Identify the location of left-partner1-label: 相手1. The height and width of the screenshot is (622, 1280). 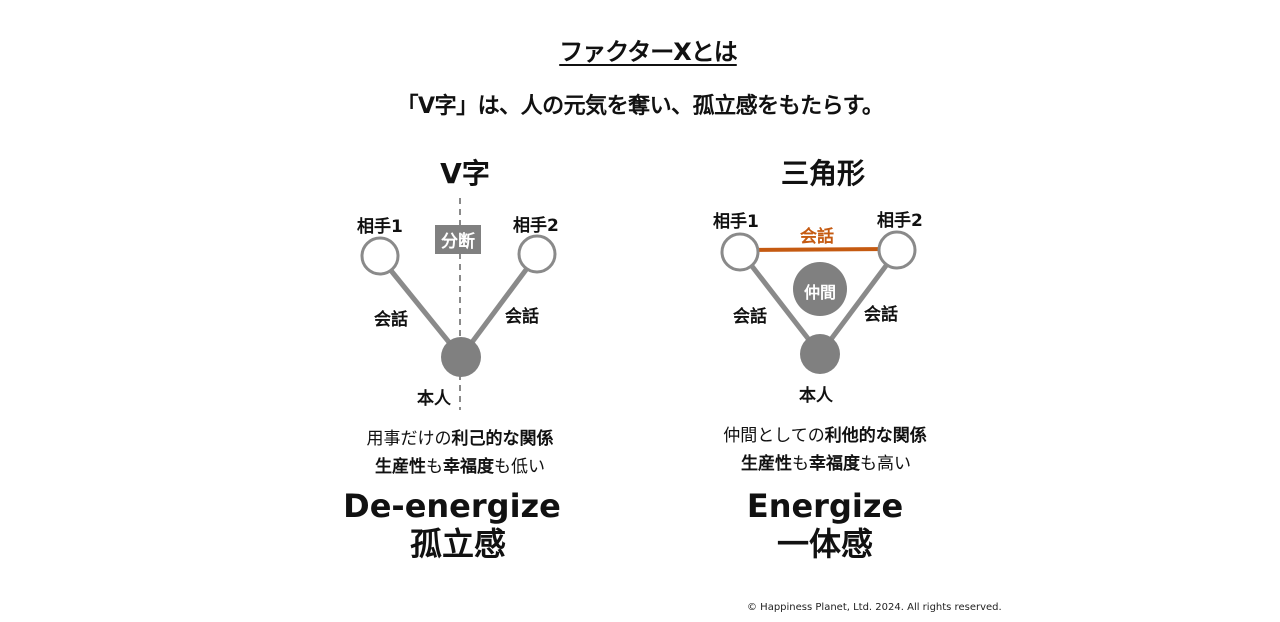
(380, 227).